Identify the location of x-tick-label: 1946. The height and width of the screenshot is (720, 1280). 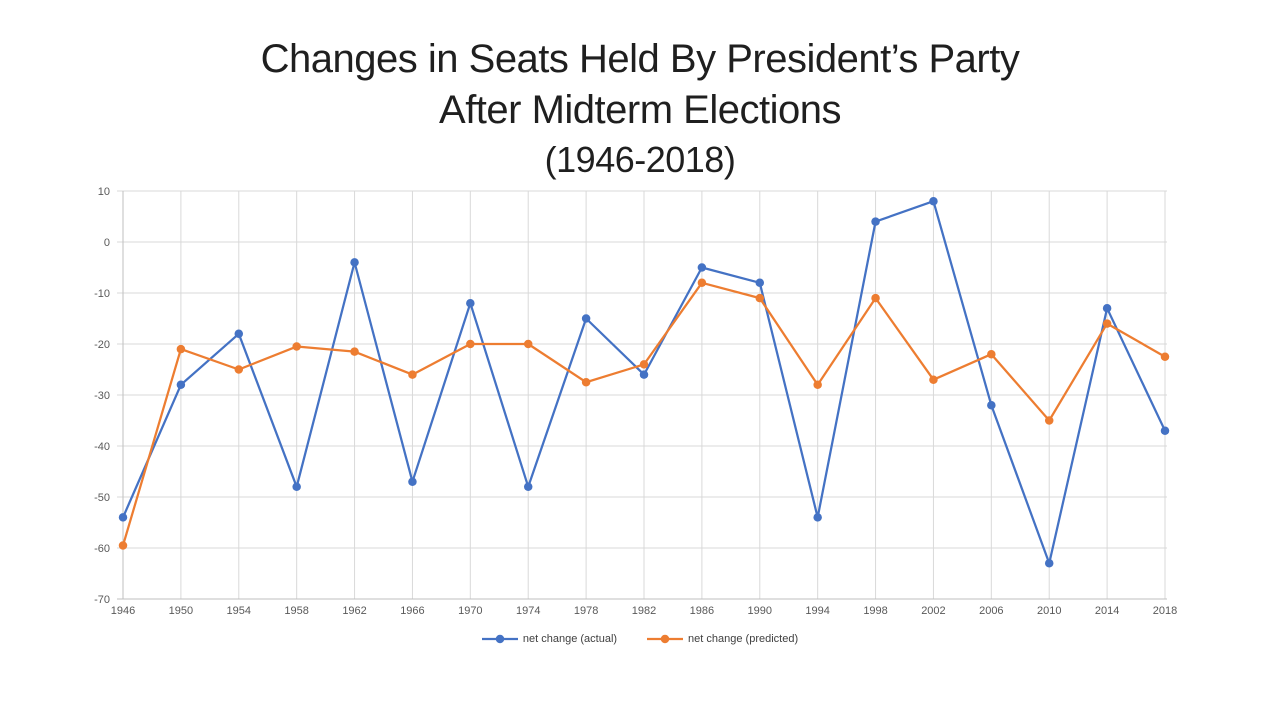
(123, 611).